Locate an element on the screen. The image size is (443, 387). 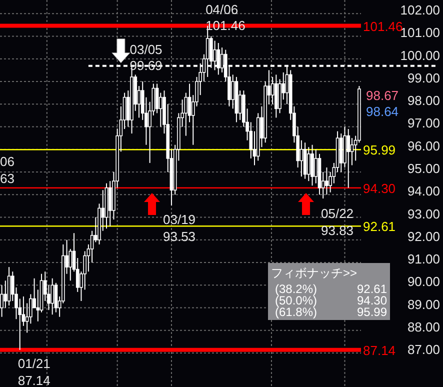
annotation: 95.99 is located at coordinates (372, 312).